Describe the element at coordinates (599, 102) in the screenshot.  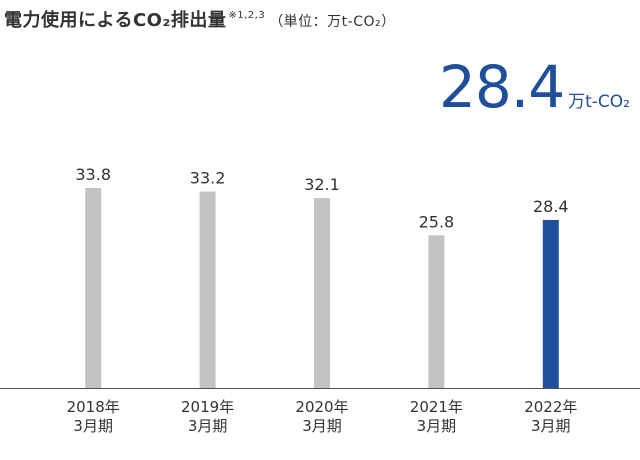
I see `highlight-unit: 万t-CO₂` at that location.